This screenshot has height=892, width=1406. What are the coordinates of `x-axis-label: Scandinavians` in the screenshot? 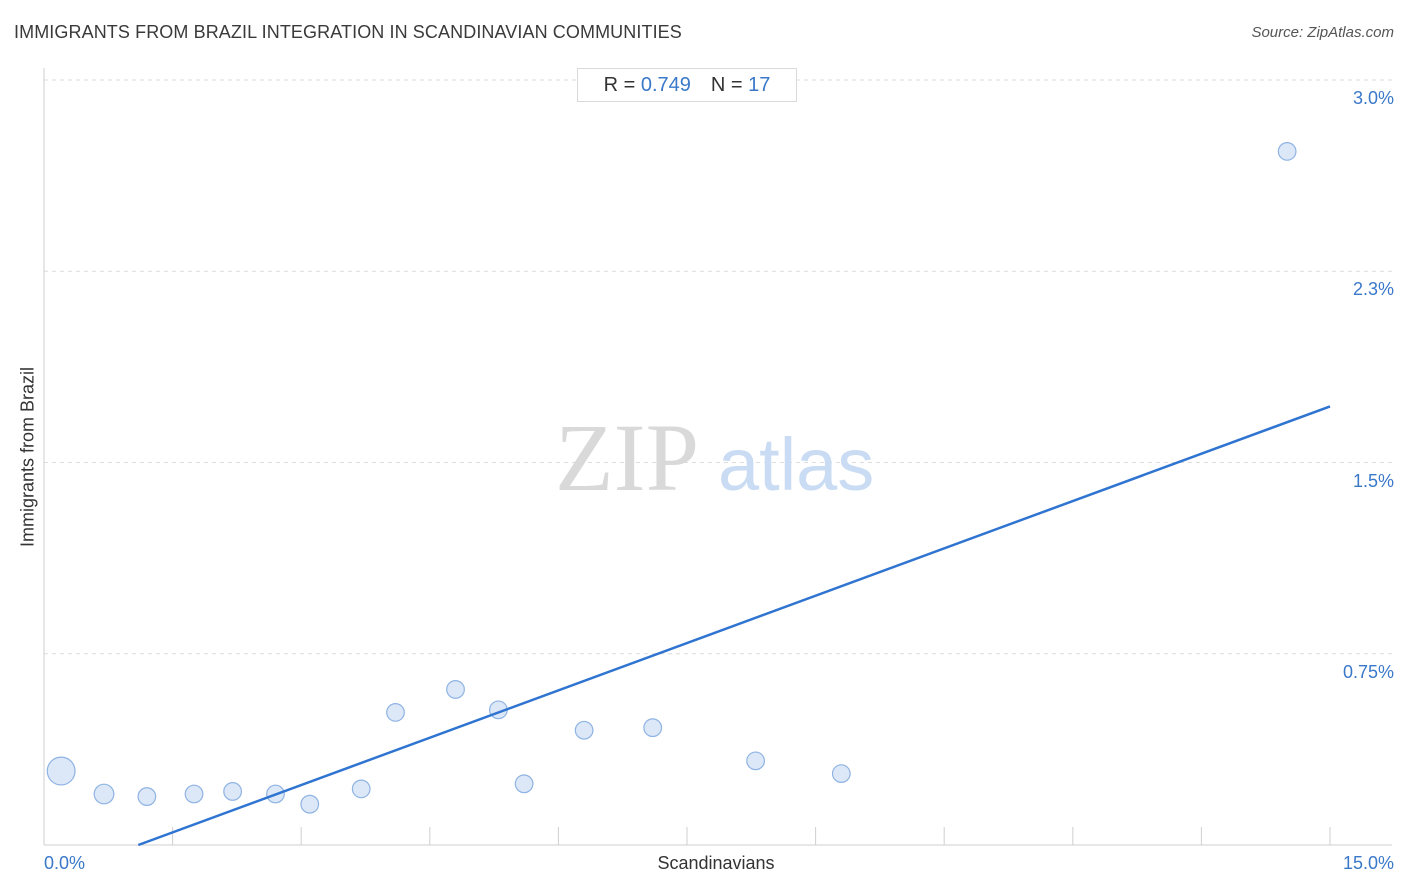 It's located at (716, 863).